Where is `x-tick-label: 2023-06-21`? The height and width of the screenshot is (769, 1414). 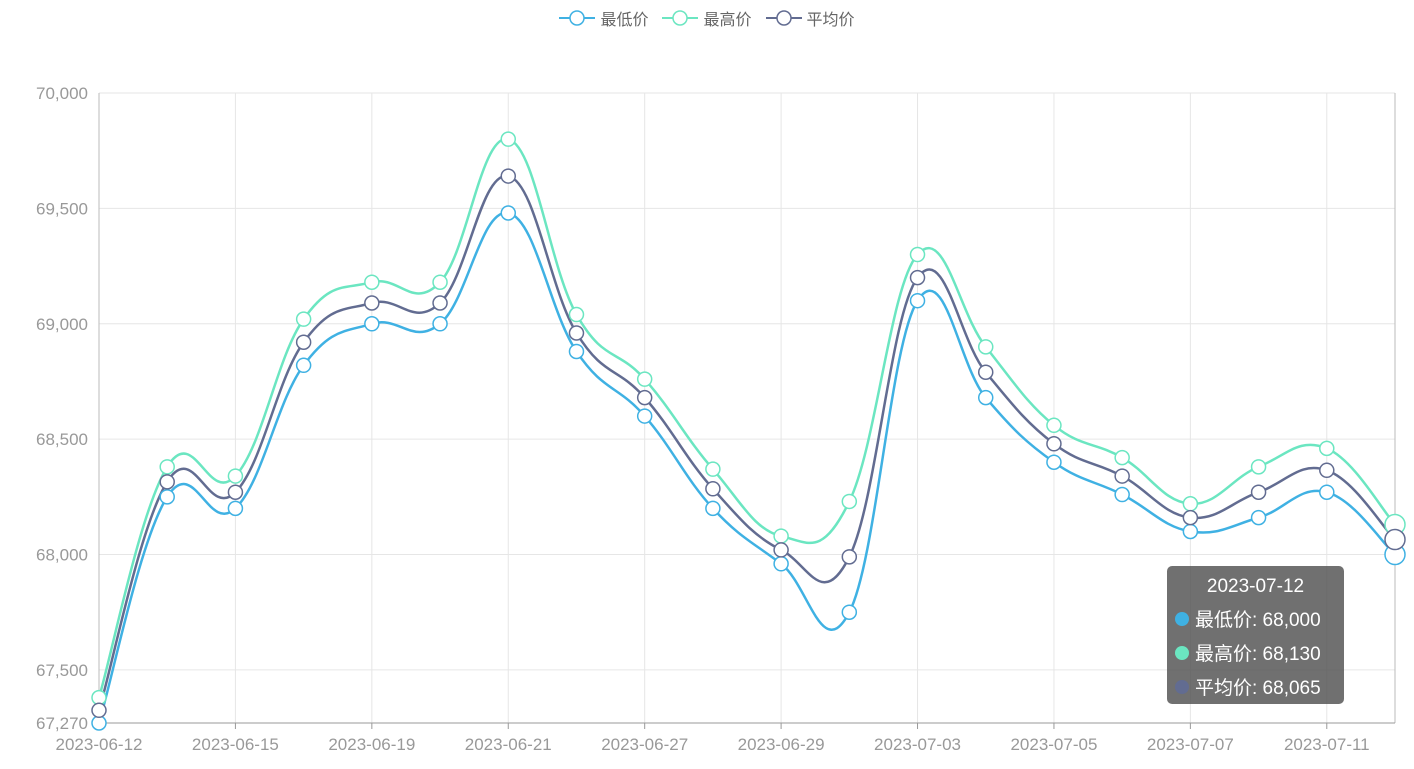 x-tick-label: 2023-06-21 is located at coordinates (508, 744).